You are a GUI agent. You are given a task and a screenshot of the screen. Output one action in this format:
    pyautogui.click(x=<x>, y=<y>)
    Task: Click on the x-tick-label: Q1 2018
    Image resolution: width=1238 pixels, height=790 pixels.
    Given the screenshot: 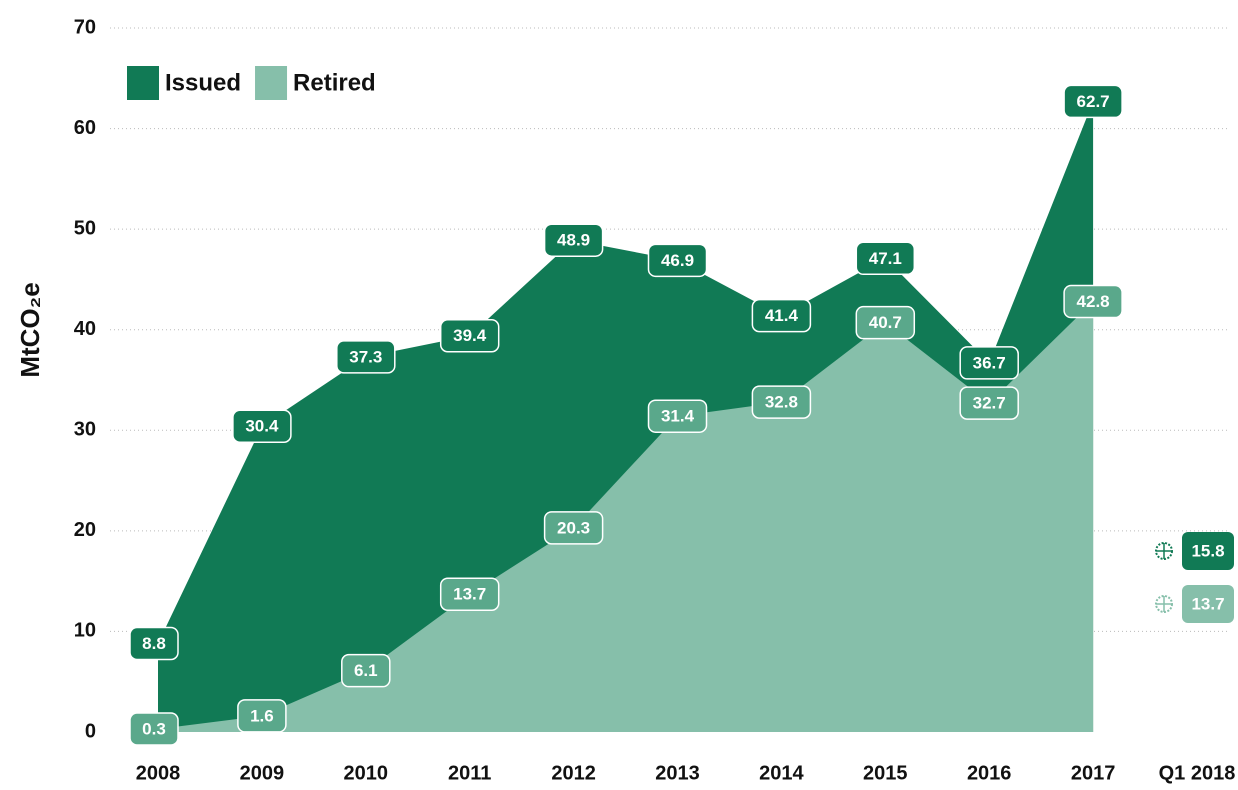 What is the action you would take?
    pyautogui.click(x=1197, y=773)
    